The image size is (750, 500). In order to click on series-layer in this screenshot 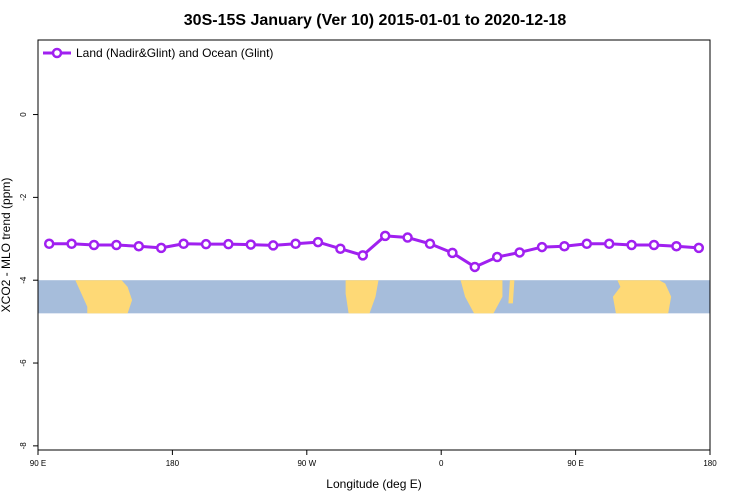, I will do `click(374, 251)`.